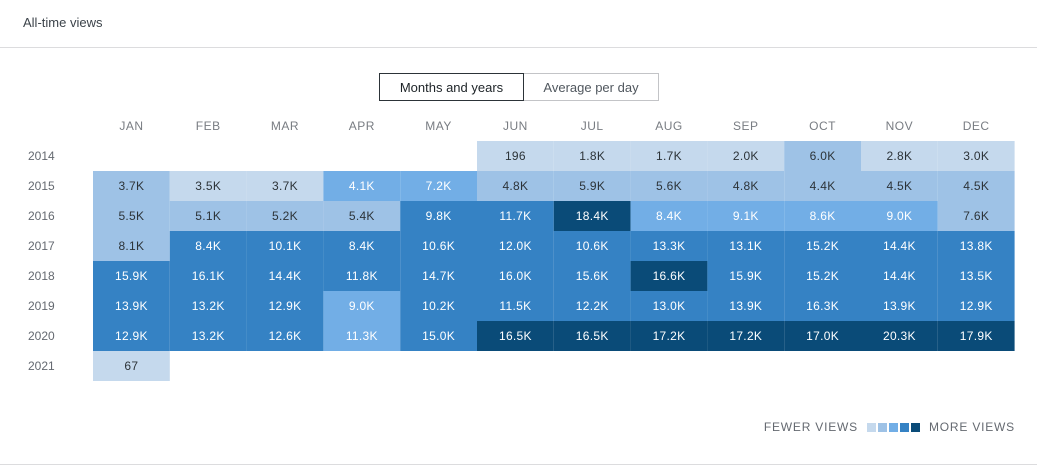 The height and width of the screenshot is (465, 1037). What do you see at coordinates (899, 246) in the screenshot?
I see `heatmap-cell-2017-nov` at bounding box center [899, 246].